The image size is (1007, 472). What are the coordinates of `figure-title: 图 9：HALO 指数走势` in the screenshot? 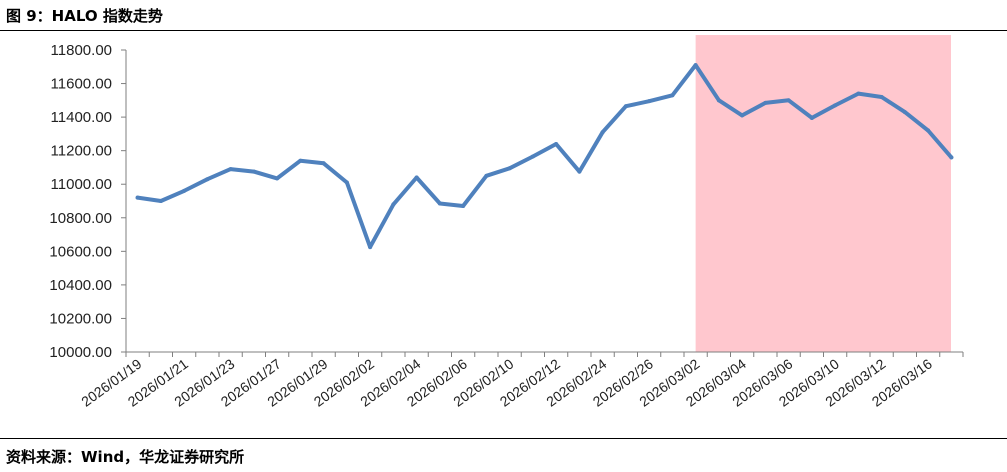 It's located at (84, 16).